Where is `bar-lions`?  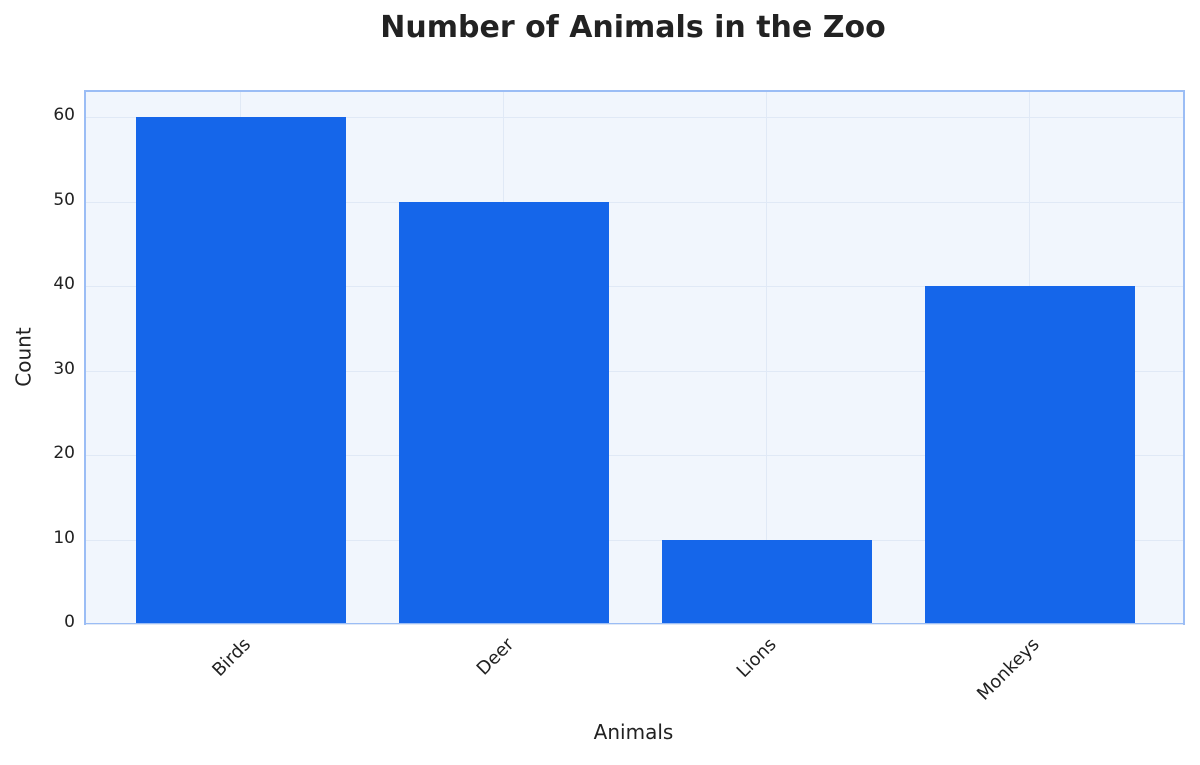
bar-lions is located at coordinates (767, 581).